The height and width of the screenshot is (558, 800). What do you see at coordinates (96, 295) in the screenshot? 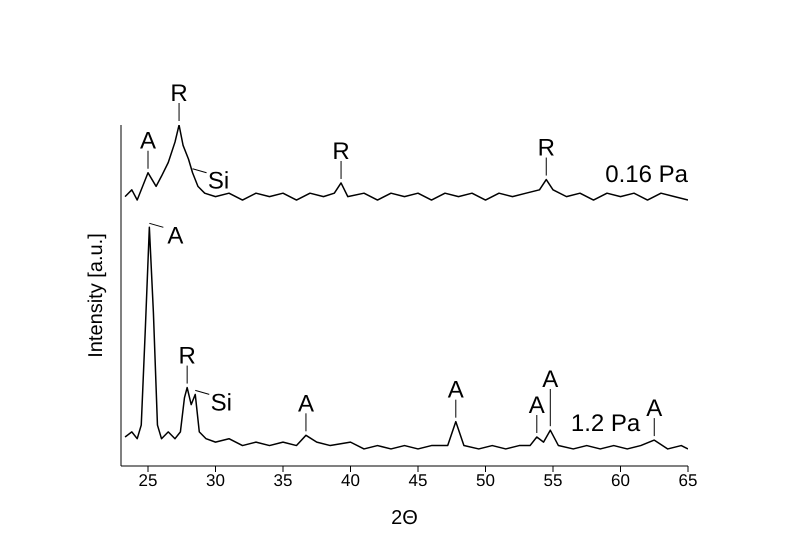
I see `y-axis-title: Intensity [a.u.]` at bounding box center [96, 295].